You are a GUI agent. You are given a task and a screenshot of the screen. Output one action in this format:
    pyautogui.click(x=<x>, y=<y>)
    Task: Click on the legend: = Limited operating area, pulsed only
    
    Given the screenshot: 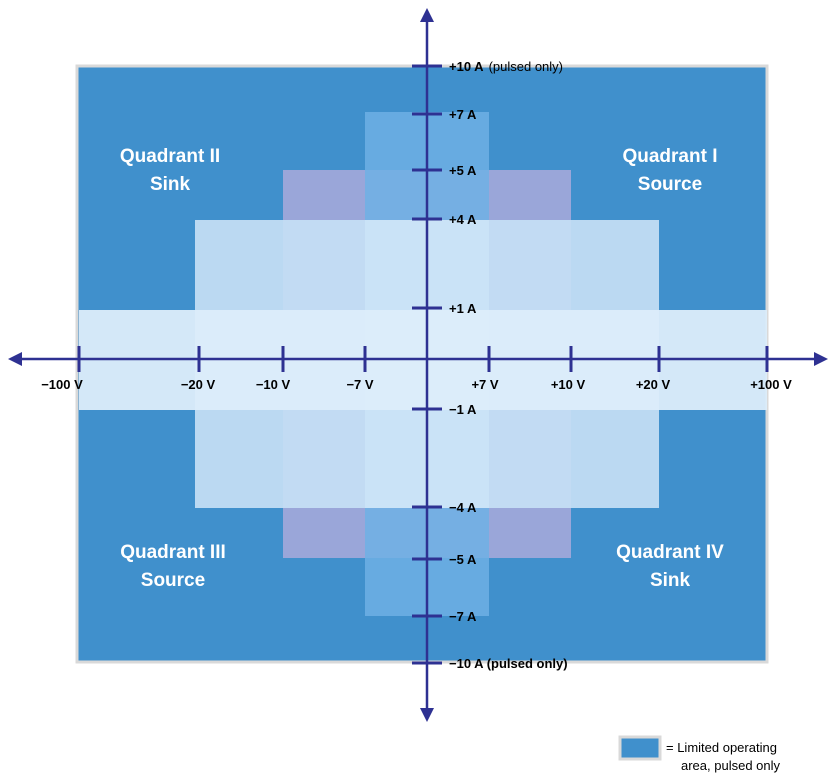 What is the action you would take?
    pyautogui.click(x=699, y=754)
    